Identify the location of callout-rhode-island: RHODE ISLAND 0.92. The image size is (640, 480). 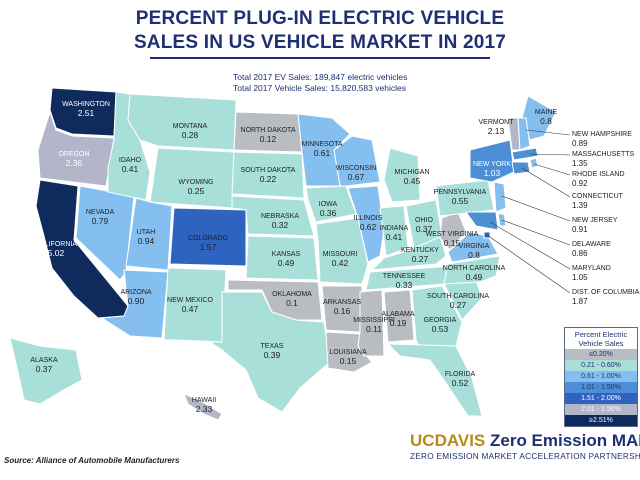
(598, 179).